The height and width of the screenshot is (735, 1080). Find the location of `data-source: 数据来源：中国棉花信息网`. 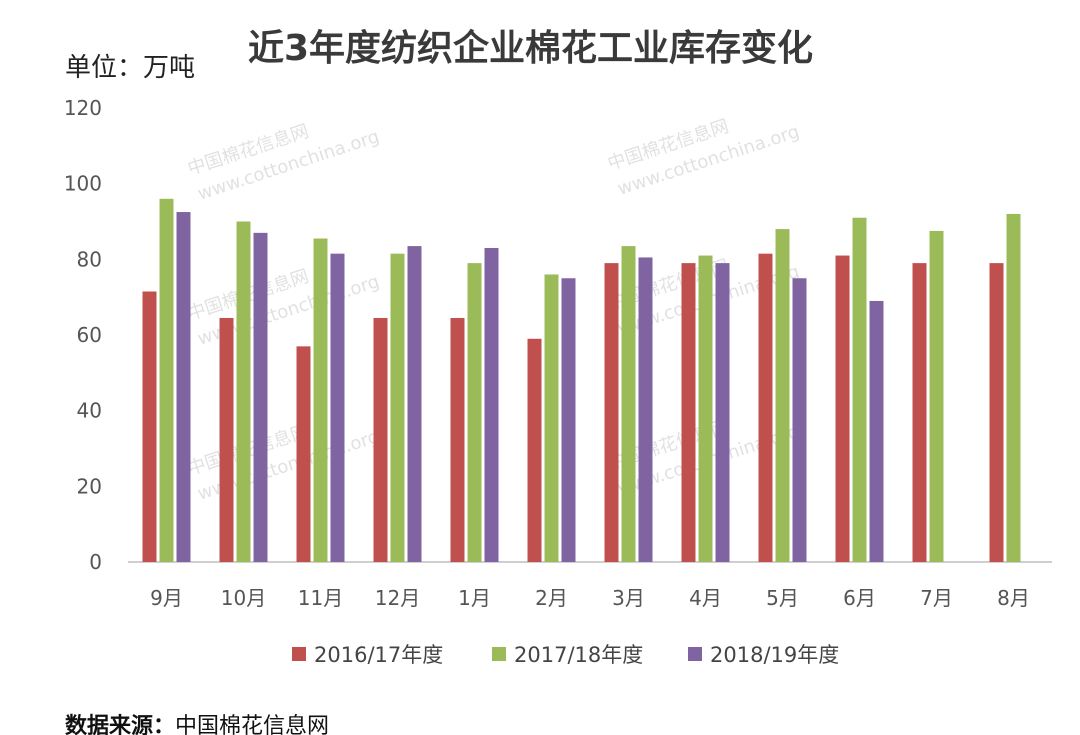

data-source: 数据来源：中国棉花信息网 is located at coordinates (197, 724).